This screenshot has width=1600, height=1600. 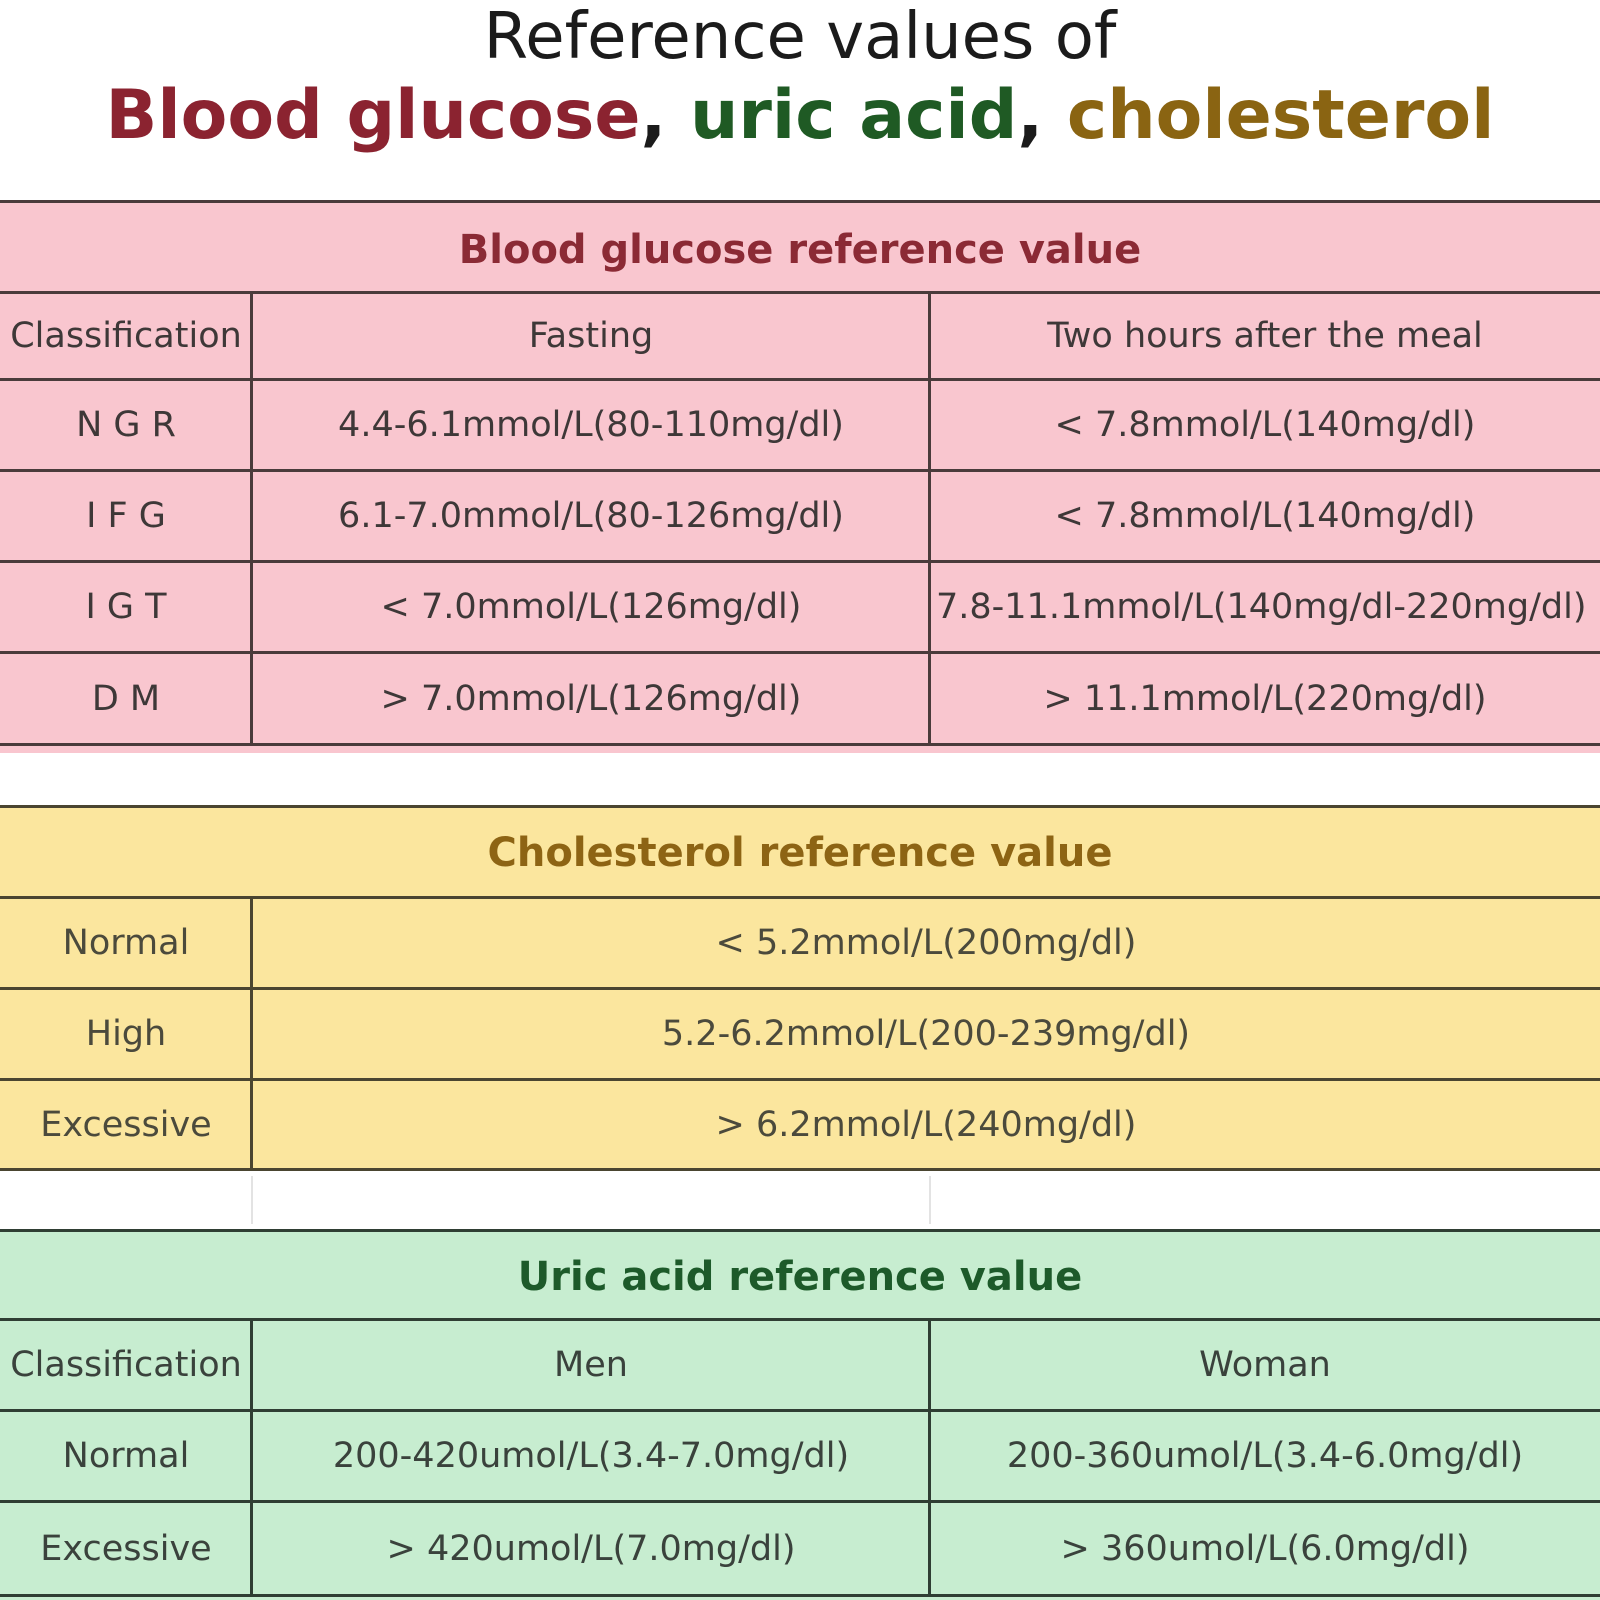 What do you see at coordinates (591, 336) in the screenshot?
I see `column-header-fasting: Fasting` at bounding box center [591, 336].